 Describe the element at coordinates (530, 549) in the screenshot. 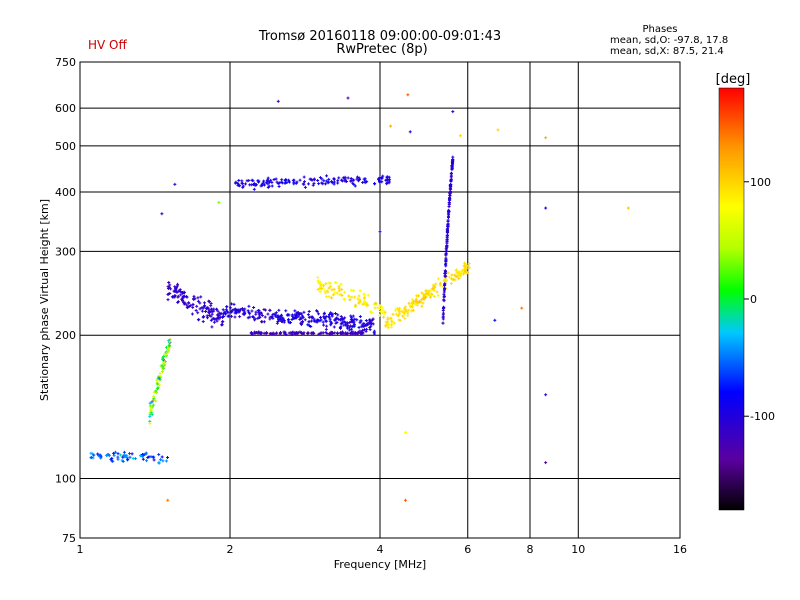

I see `x-tick-label: 8` at that location.